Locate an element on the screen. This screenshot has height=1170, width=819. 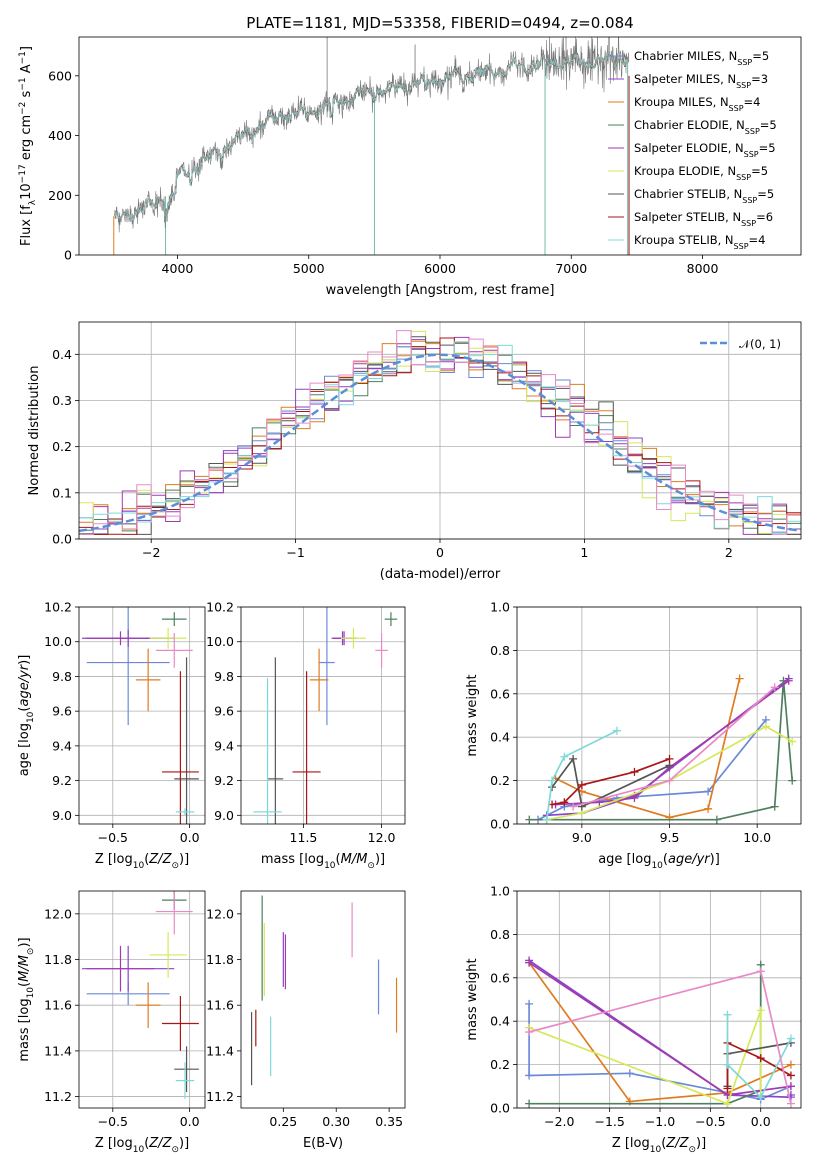
y-axis-label: Normed distribution is located at coordinates (34, 431).